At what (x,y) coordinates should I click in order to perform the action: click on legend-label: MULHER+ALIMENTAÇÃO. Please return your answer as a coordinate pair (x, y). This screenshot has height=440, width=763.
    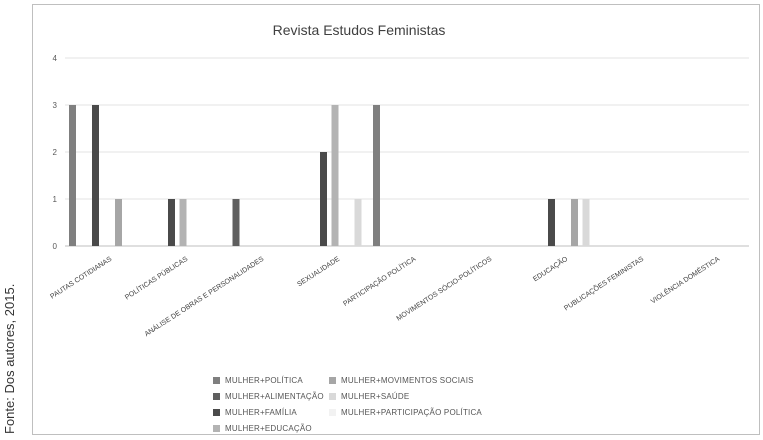
    Looking at the image, I should click on (274, 396).